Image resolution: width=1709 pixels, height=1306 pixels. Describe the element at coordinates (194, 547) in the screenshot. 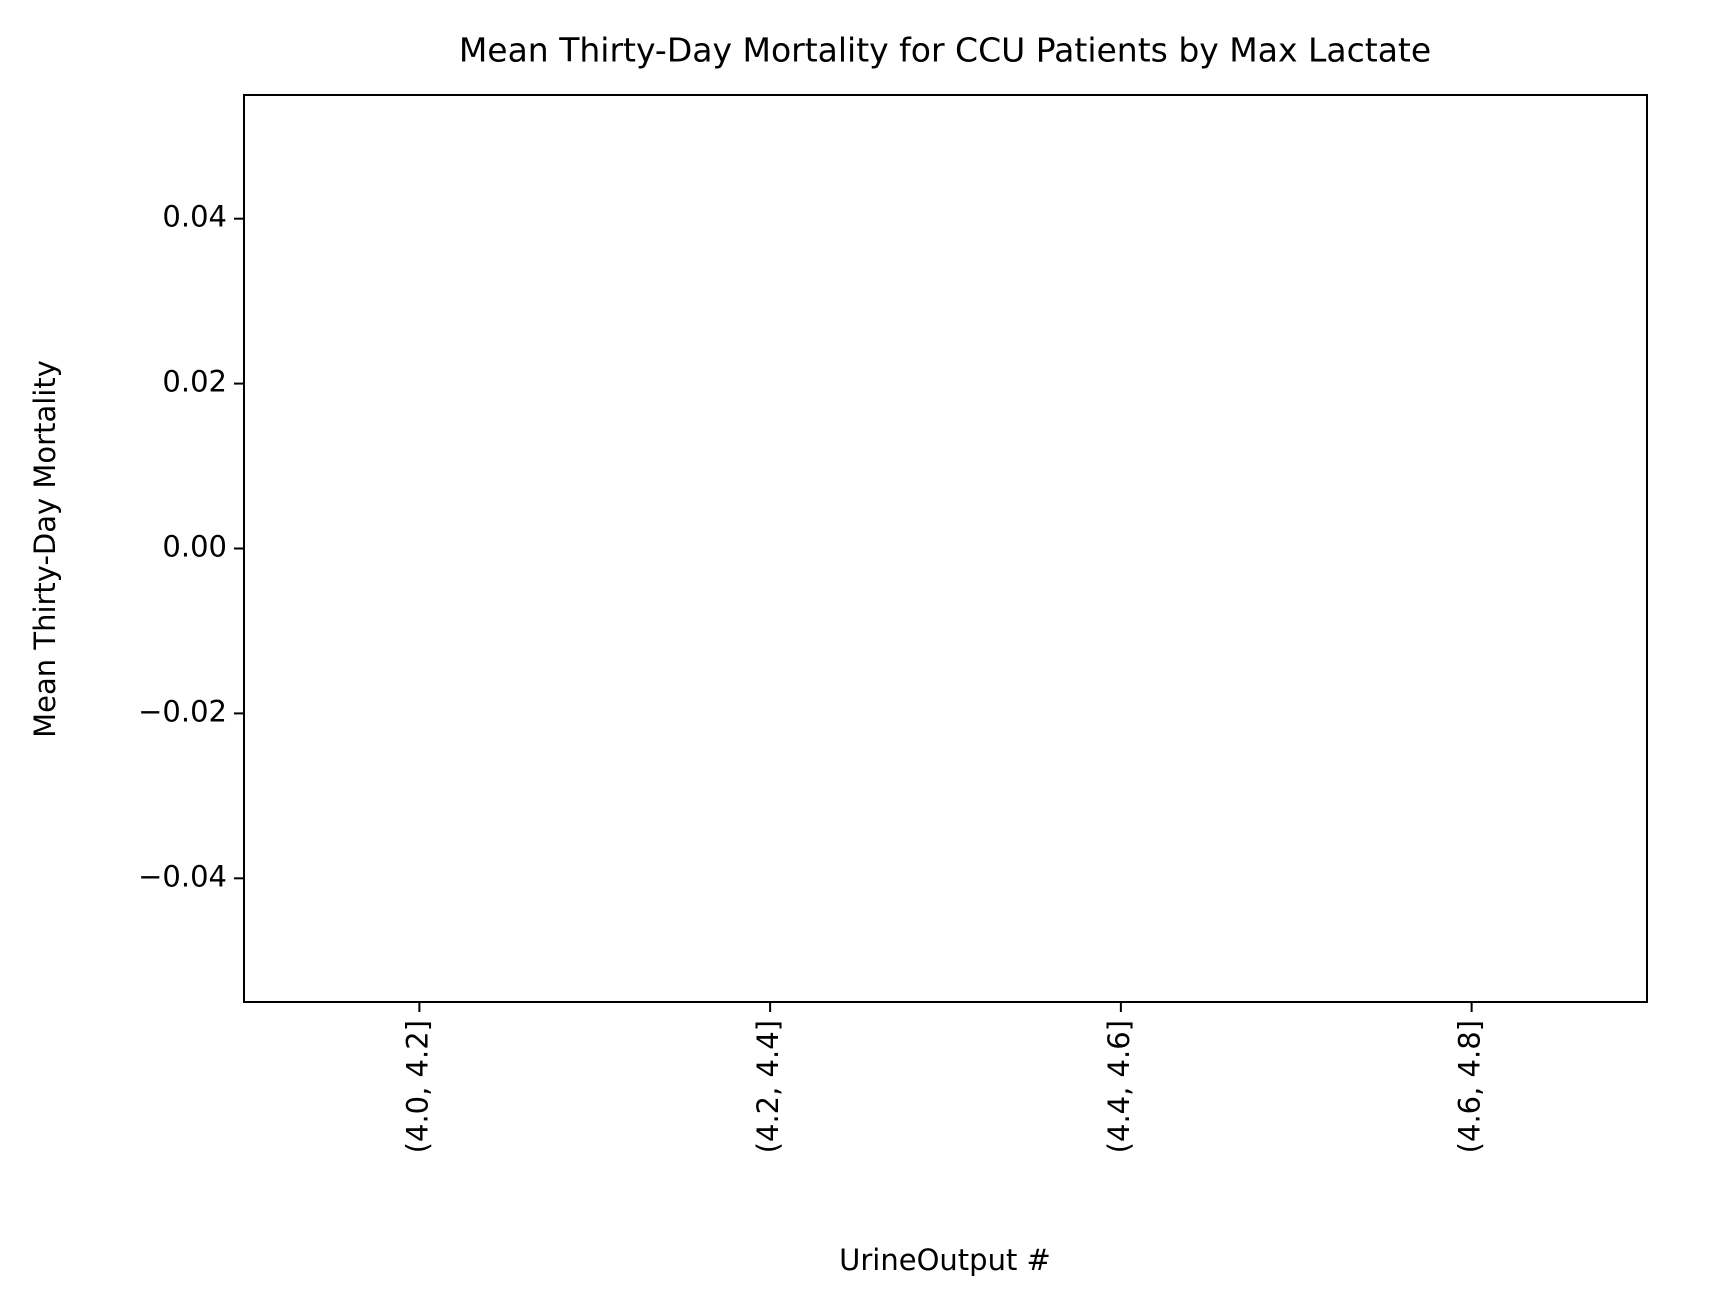

I see `y-tick-label: 0.00` at that location.